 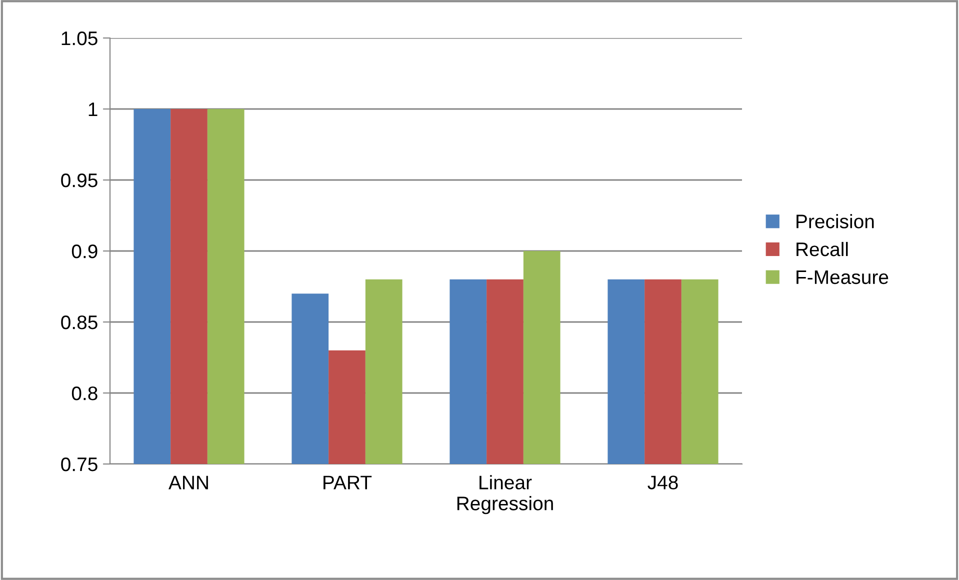 I want to click on x-tick-label: PART, so click(x=348, y=483).